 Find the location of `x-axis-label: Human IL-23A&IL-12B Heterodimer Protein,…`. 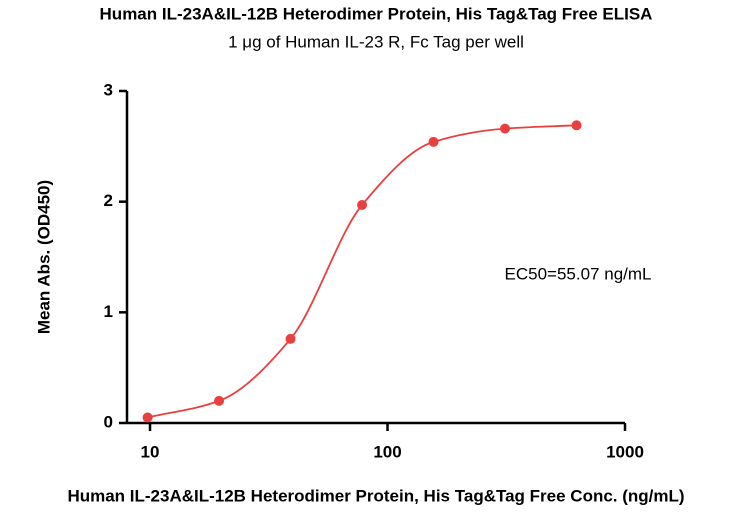

x-axis-label: Human IL-23A&IL-12B Heterodimer Protein,… is located at coordinates (375, 495).